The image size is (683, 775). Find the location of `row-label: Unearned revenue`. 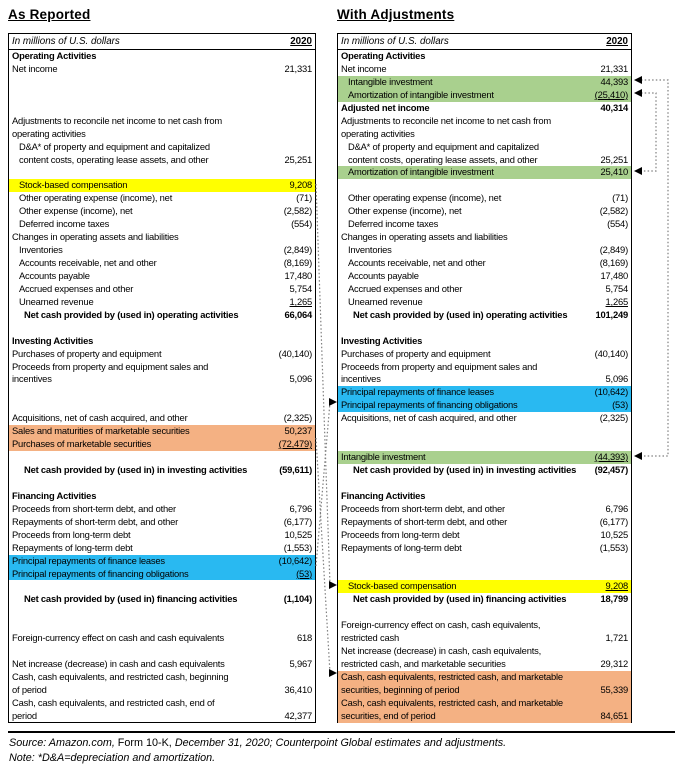

row-label: Unearned revenue is located at coordinates (56, 301).